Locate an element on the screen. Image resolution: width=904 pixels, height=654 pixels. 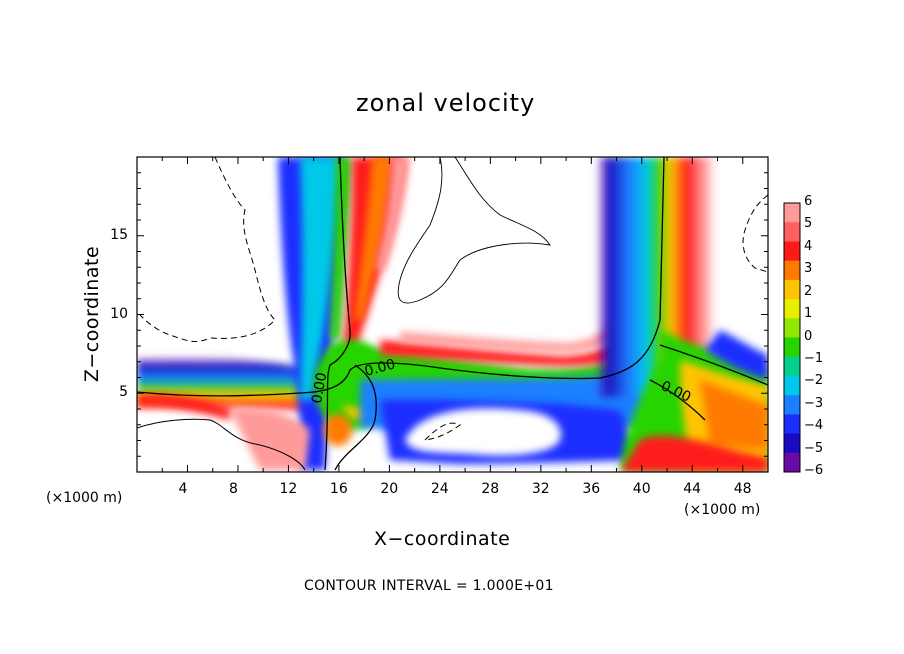
colorbar-label: −4 is located at coordinates (814, 426).